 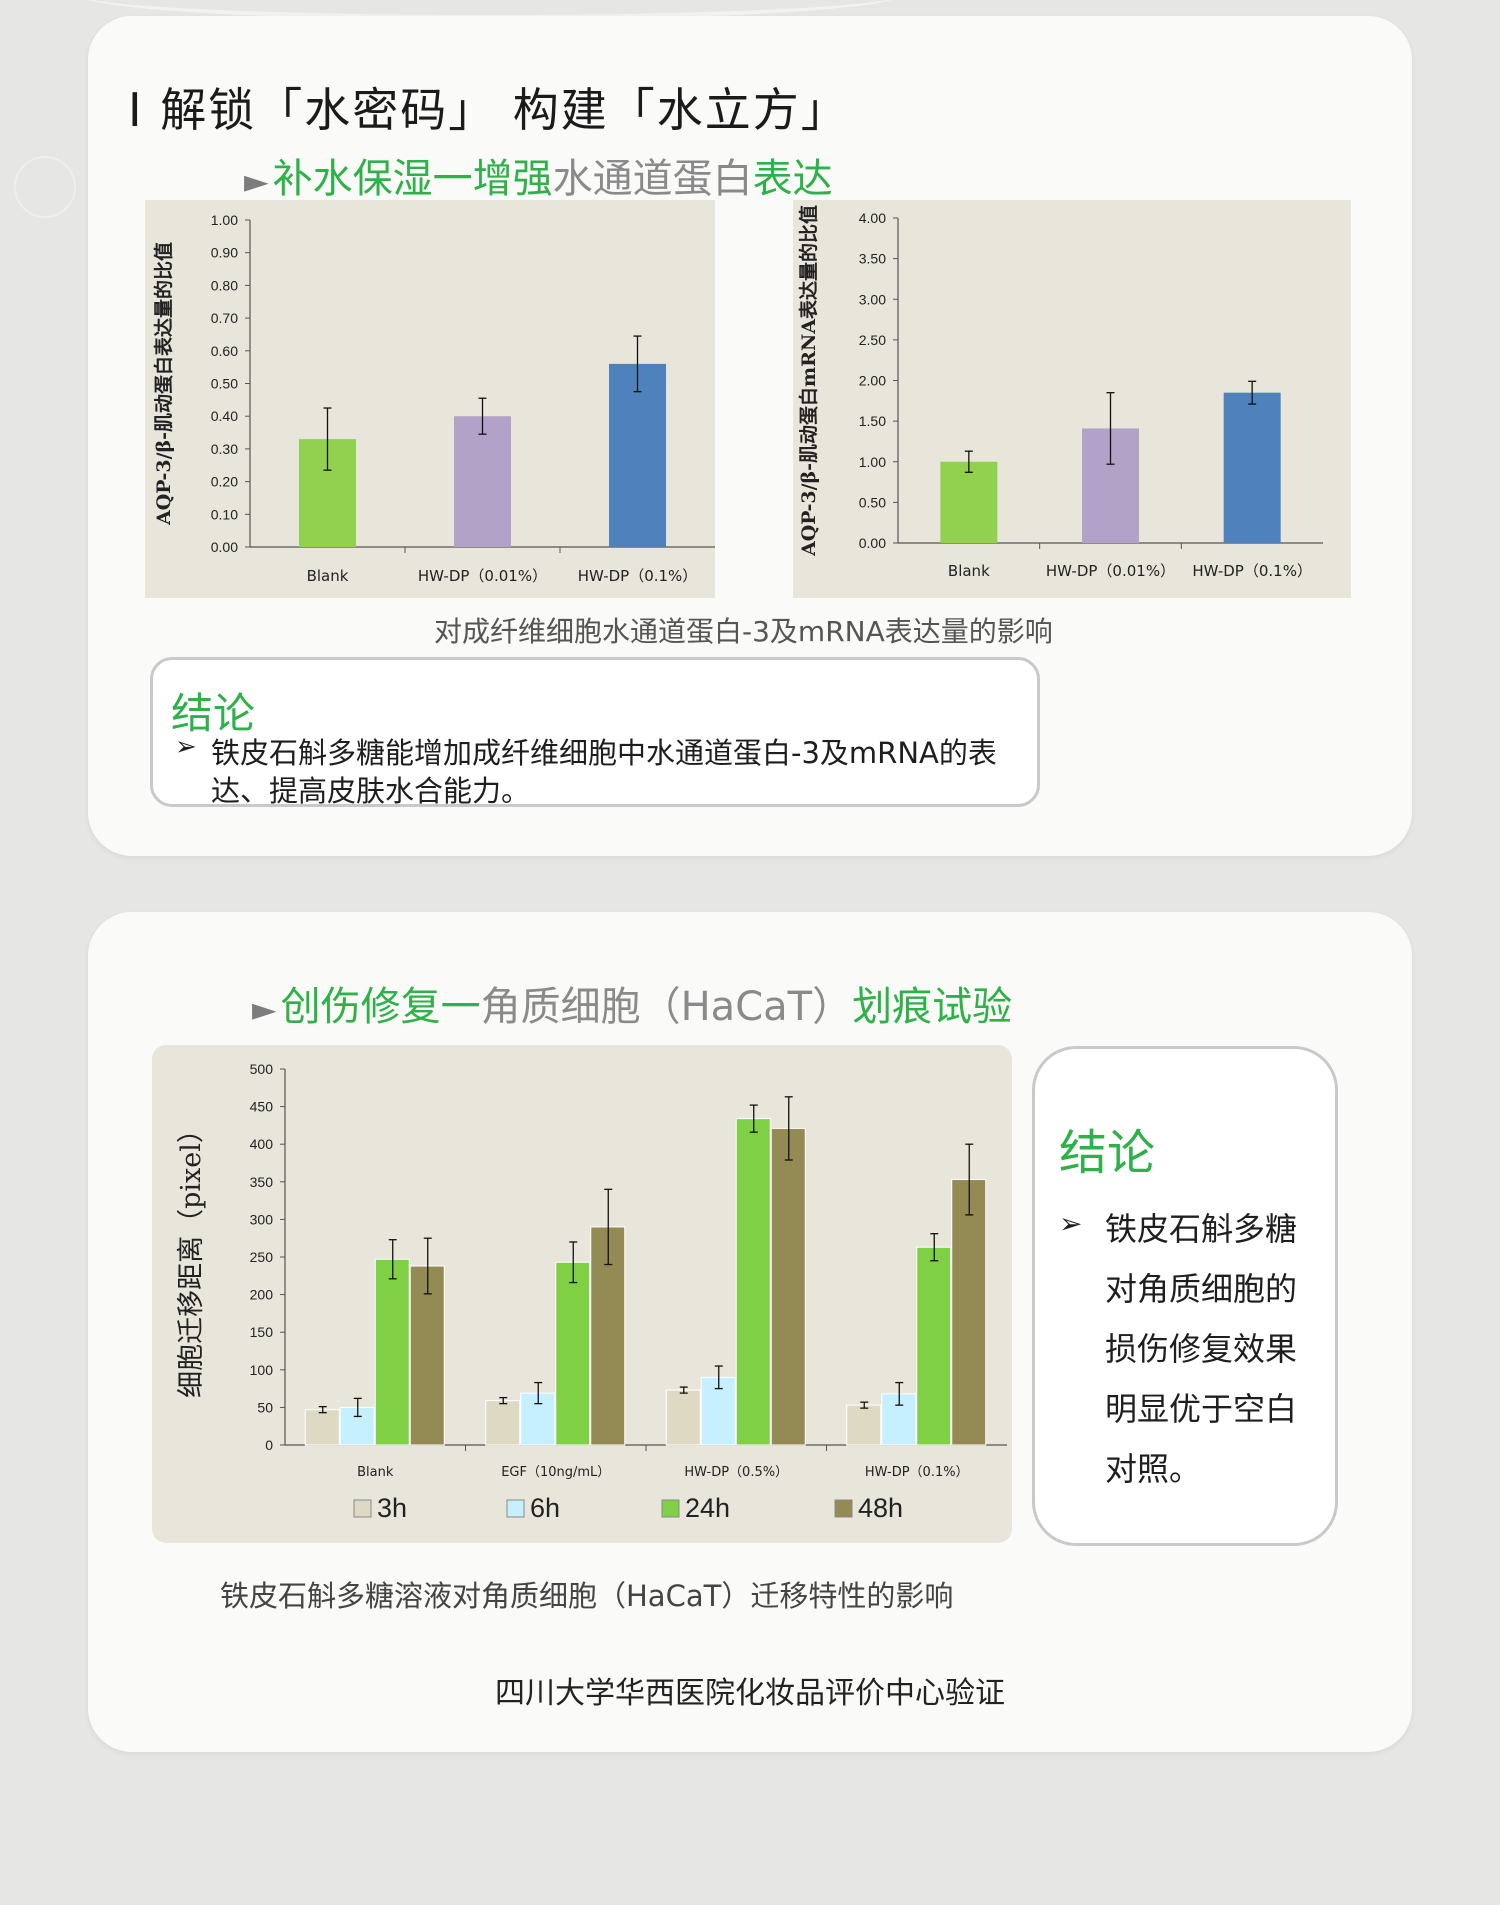 I want to click on x-tick-label: EGF（10ng/mL）, so click(x=555, y=1472).